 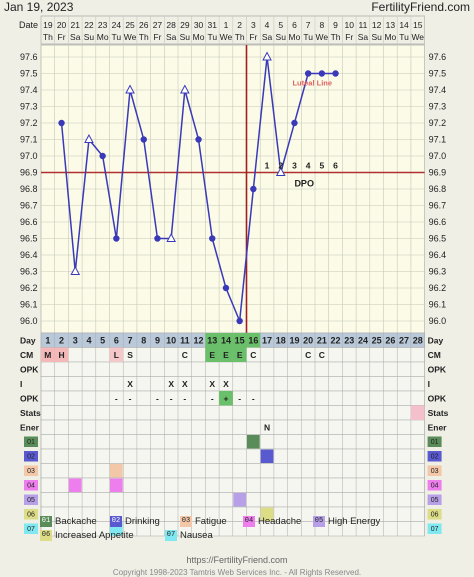 What do you see at coordinates (62, 25) in the screenshot?
I see `date-label: 20` at bounding box center [62, 25].